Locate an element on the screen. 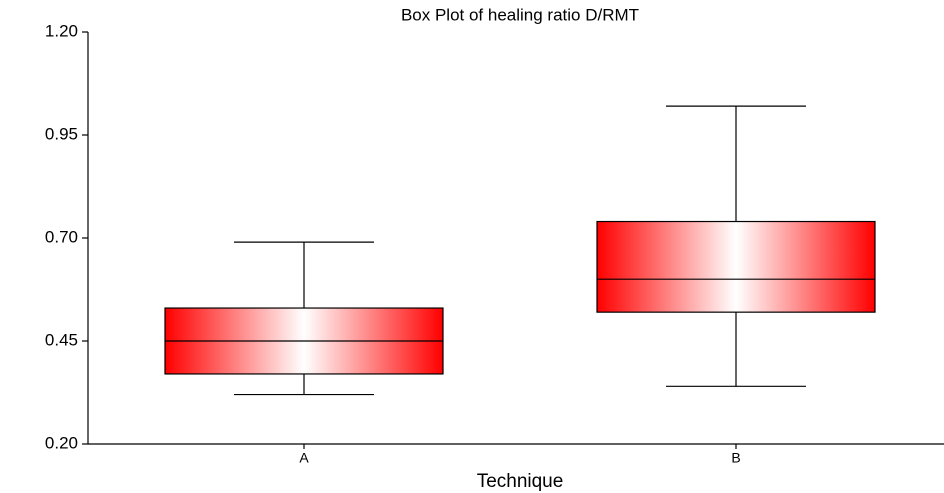 Image resolution: width=944 pixels, height=493 pixels. x-axis-label: Technique is located at coordinates (520, 481).